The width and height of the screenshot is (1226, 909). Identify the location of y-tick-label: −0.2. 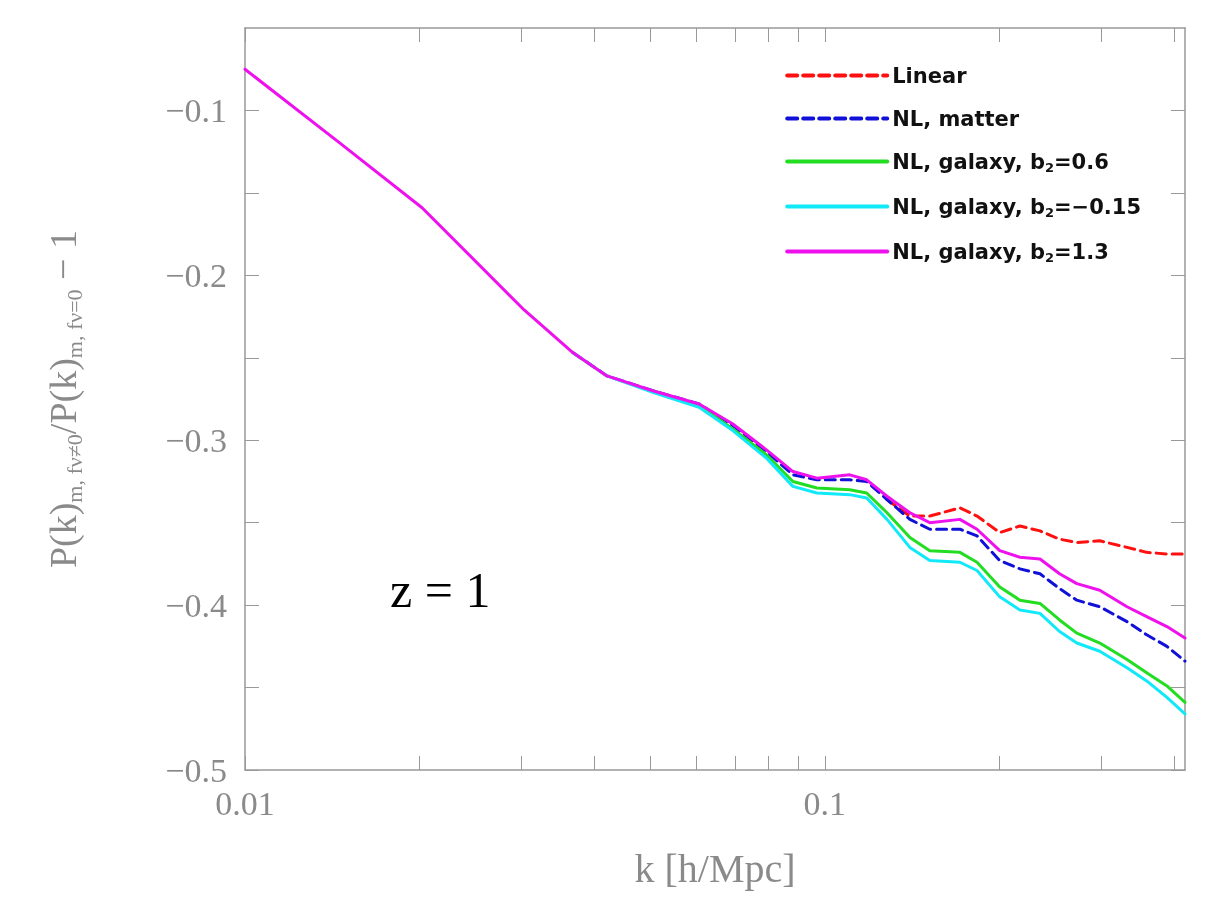
(196, 275).